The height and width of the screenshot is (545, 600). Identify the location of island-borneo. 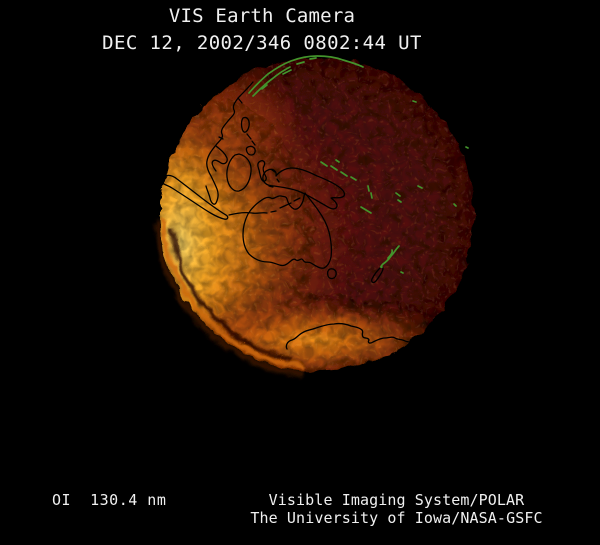
(239, 172).